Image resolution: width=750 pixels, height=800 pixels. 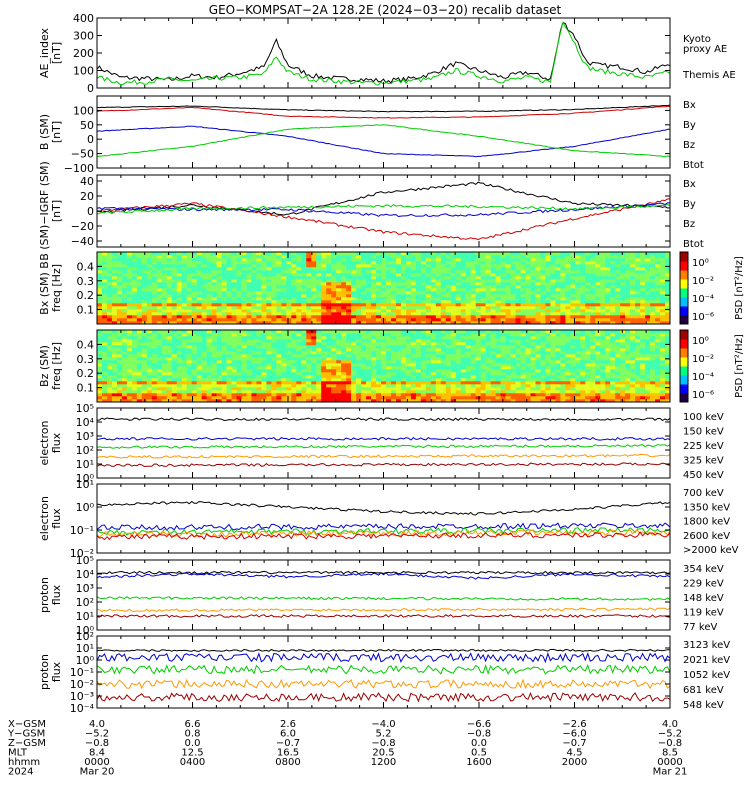 What do you see at coordinates (689, 224) in the screenshot?
I see `legend-entry: Bz` at bounding box center [689, 224].